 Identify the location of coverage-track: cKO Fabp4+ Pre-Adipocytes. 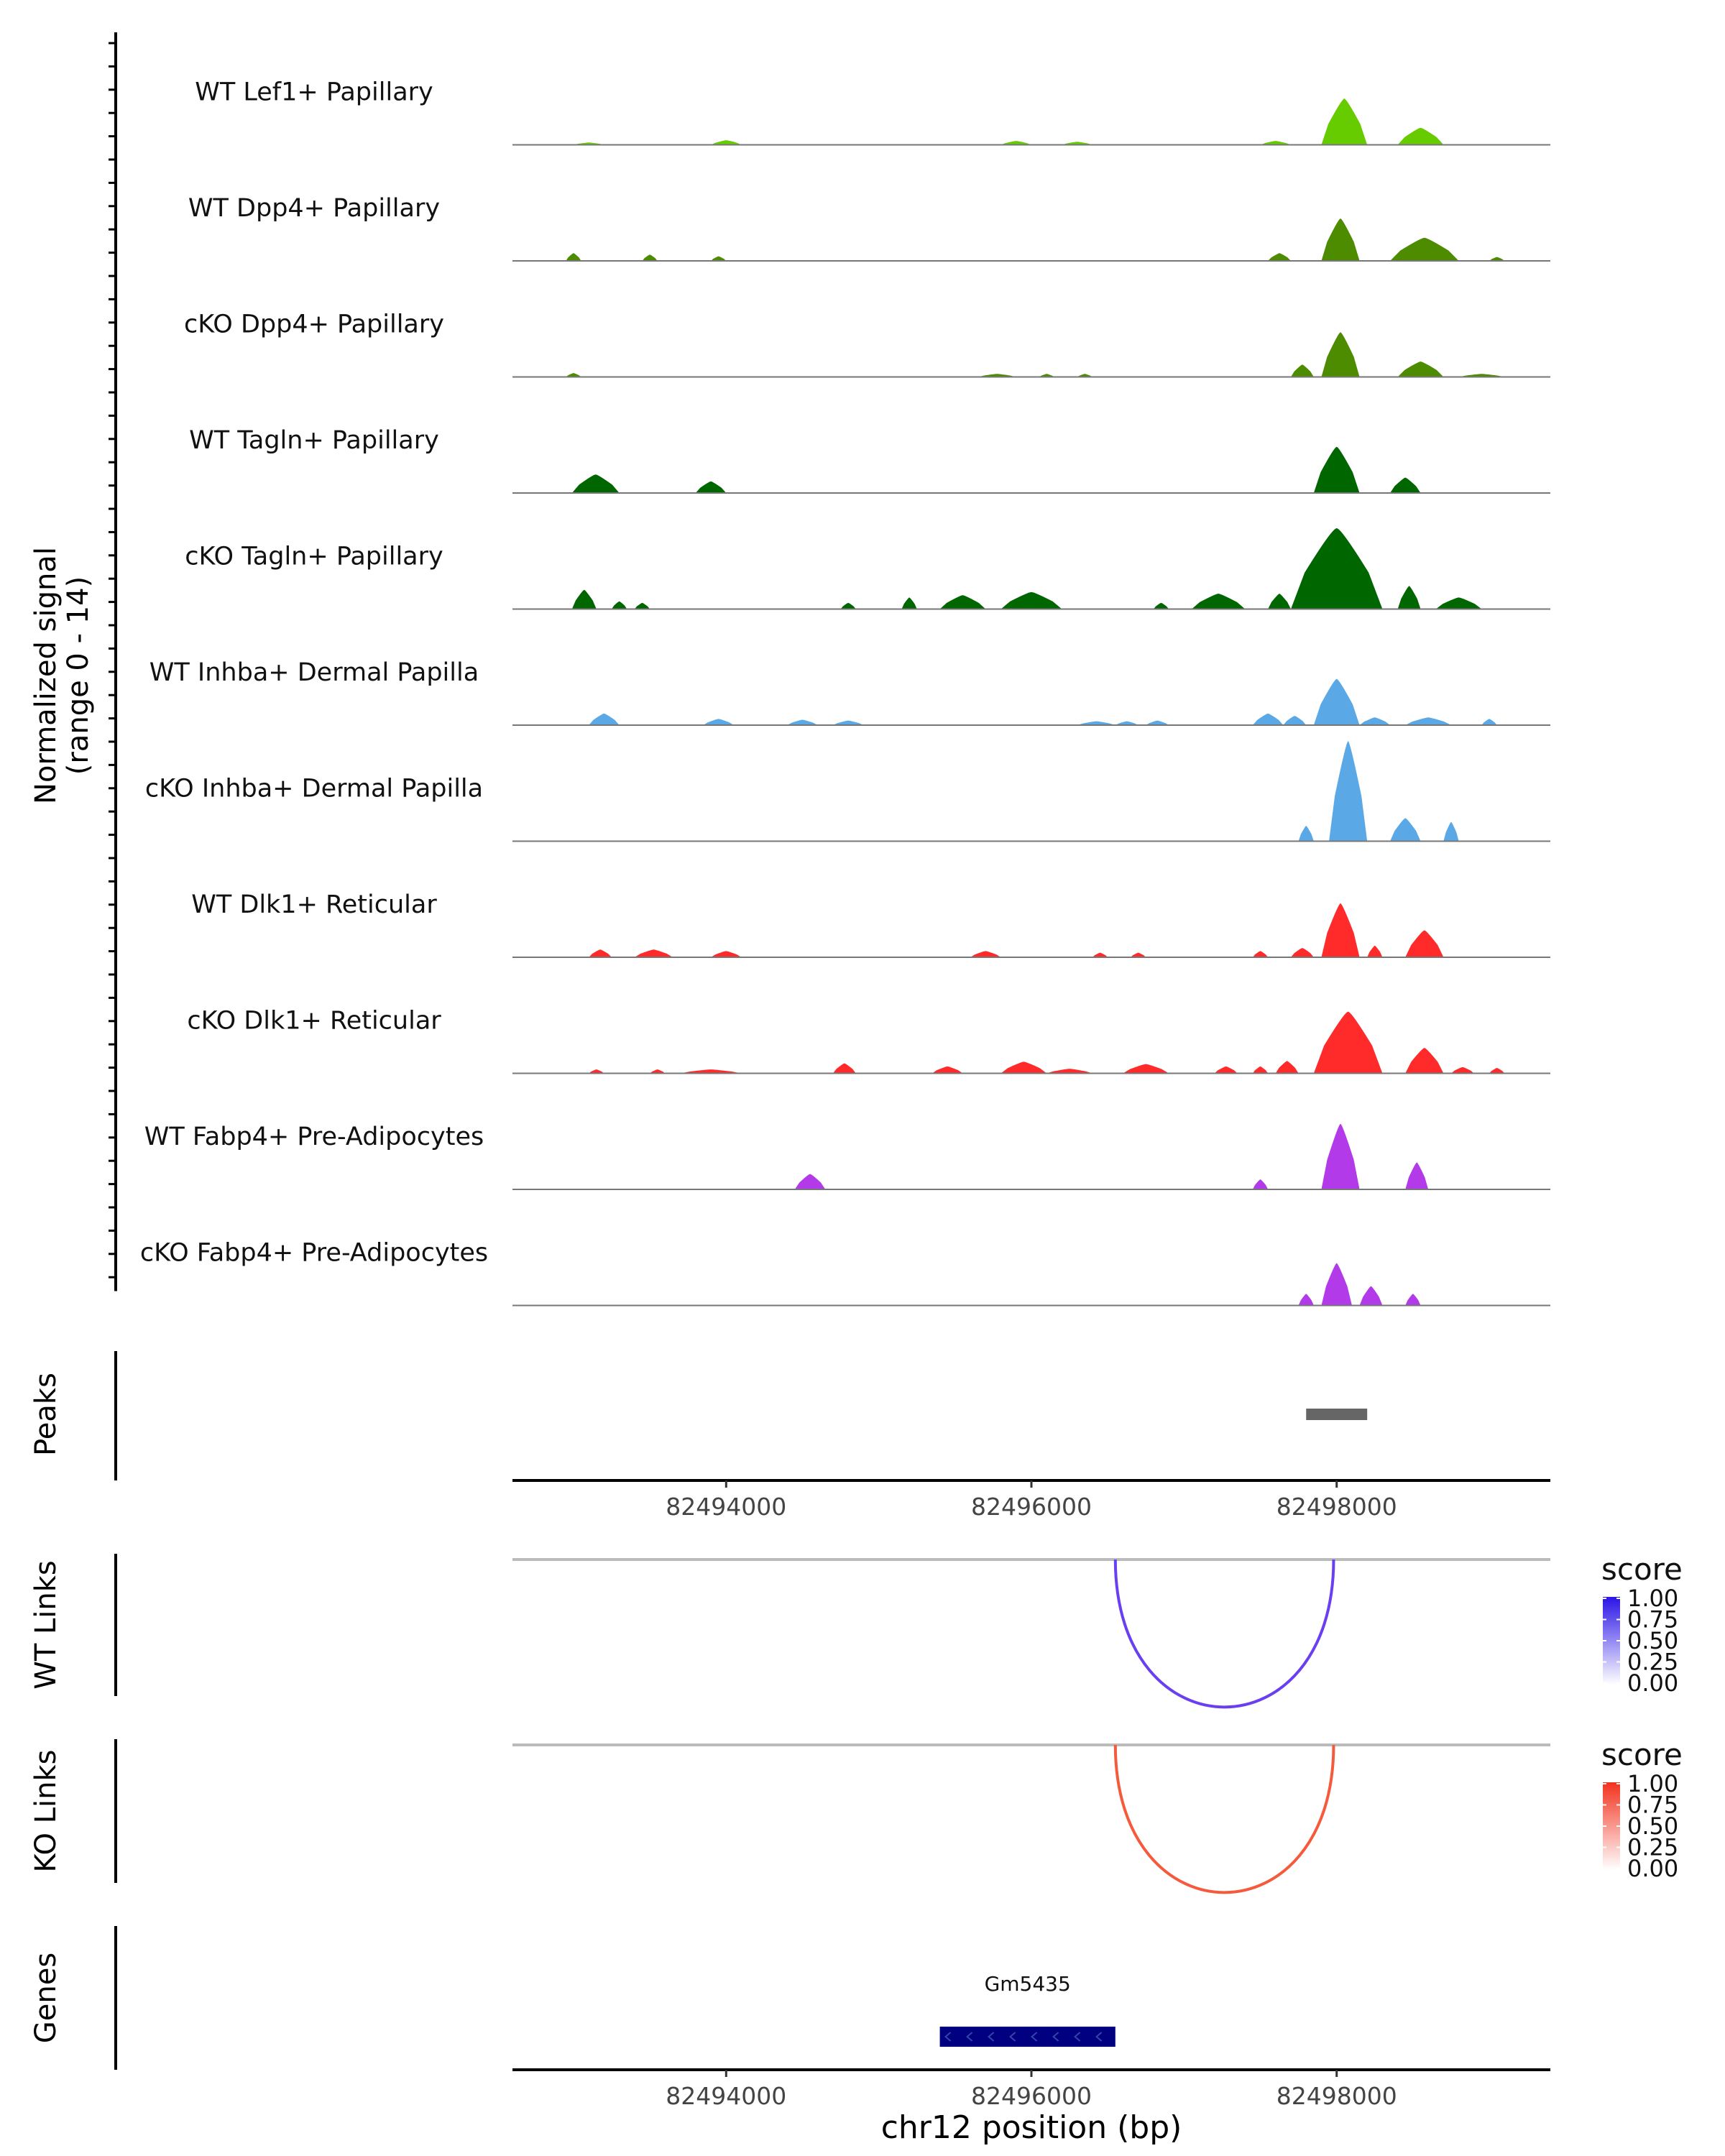
(845, 1273).